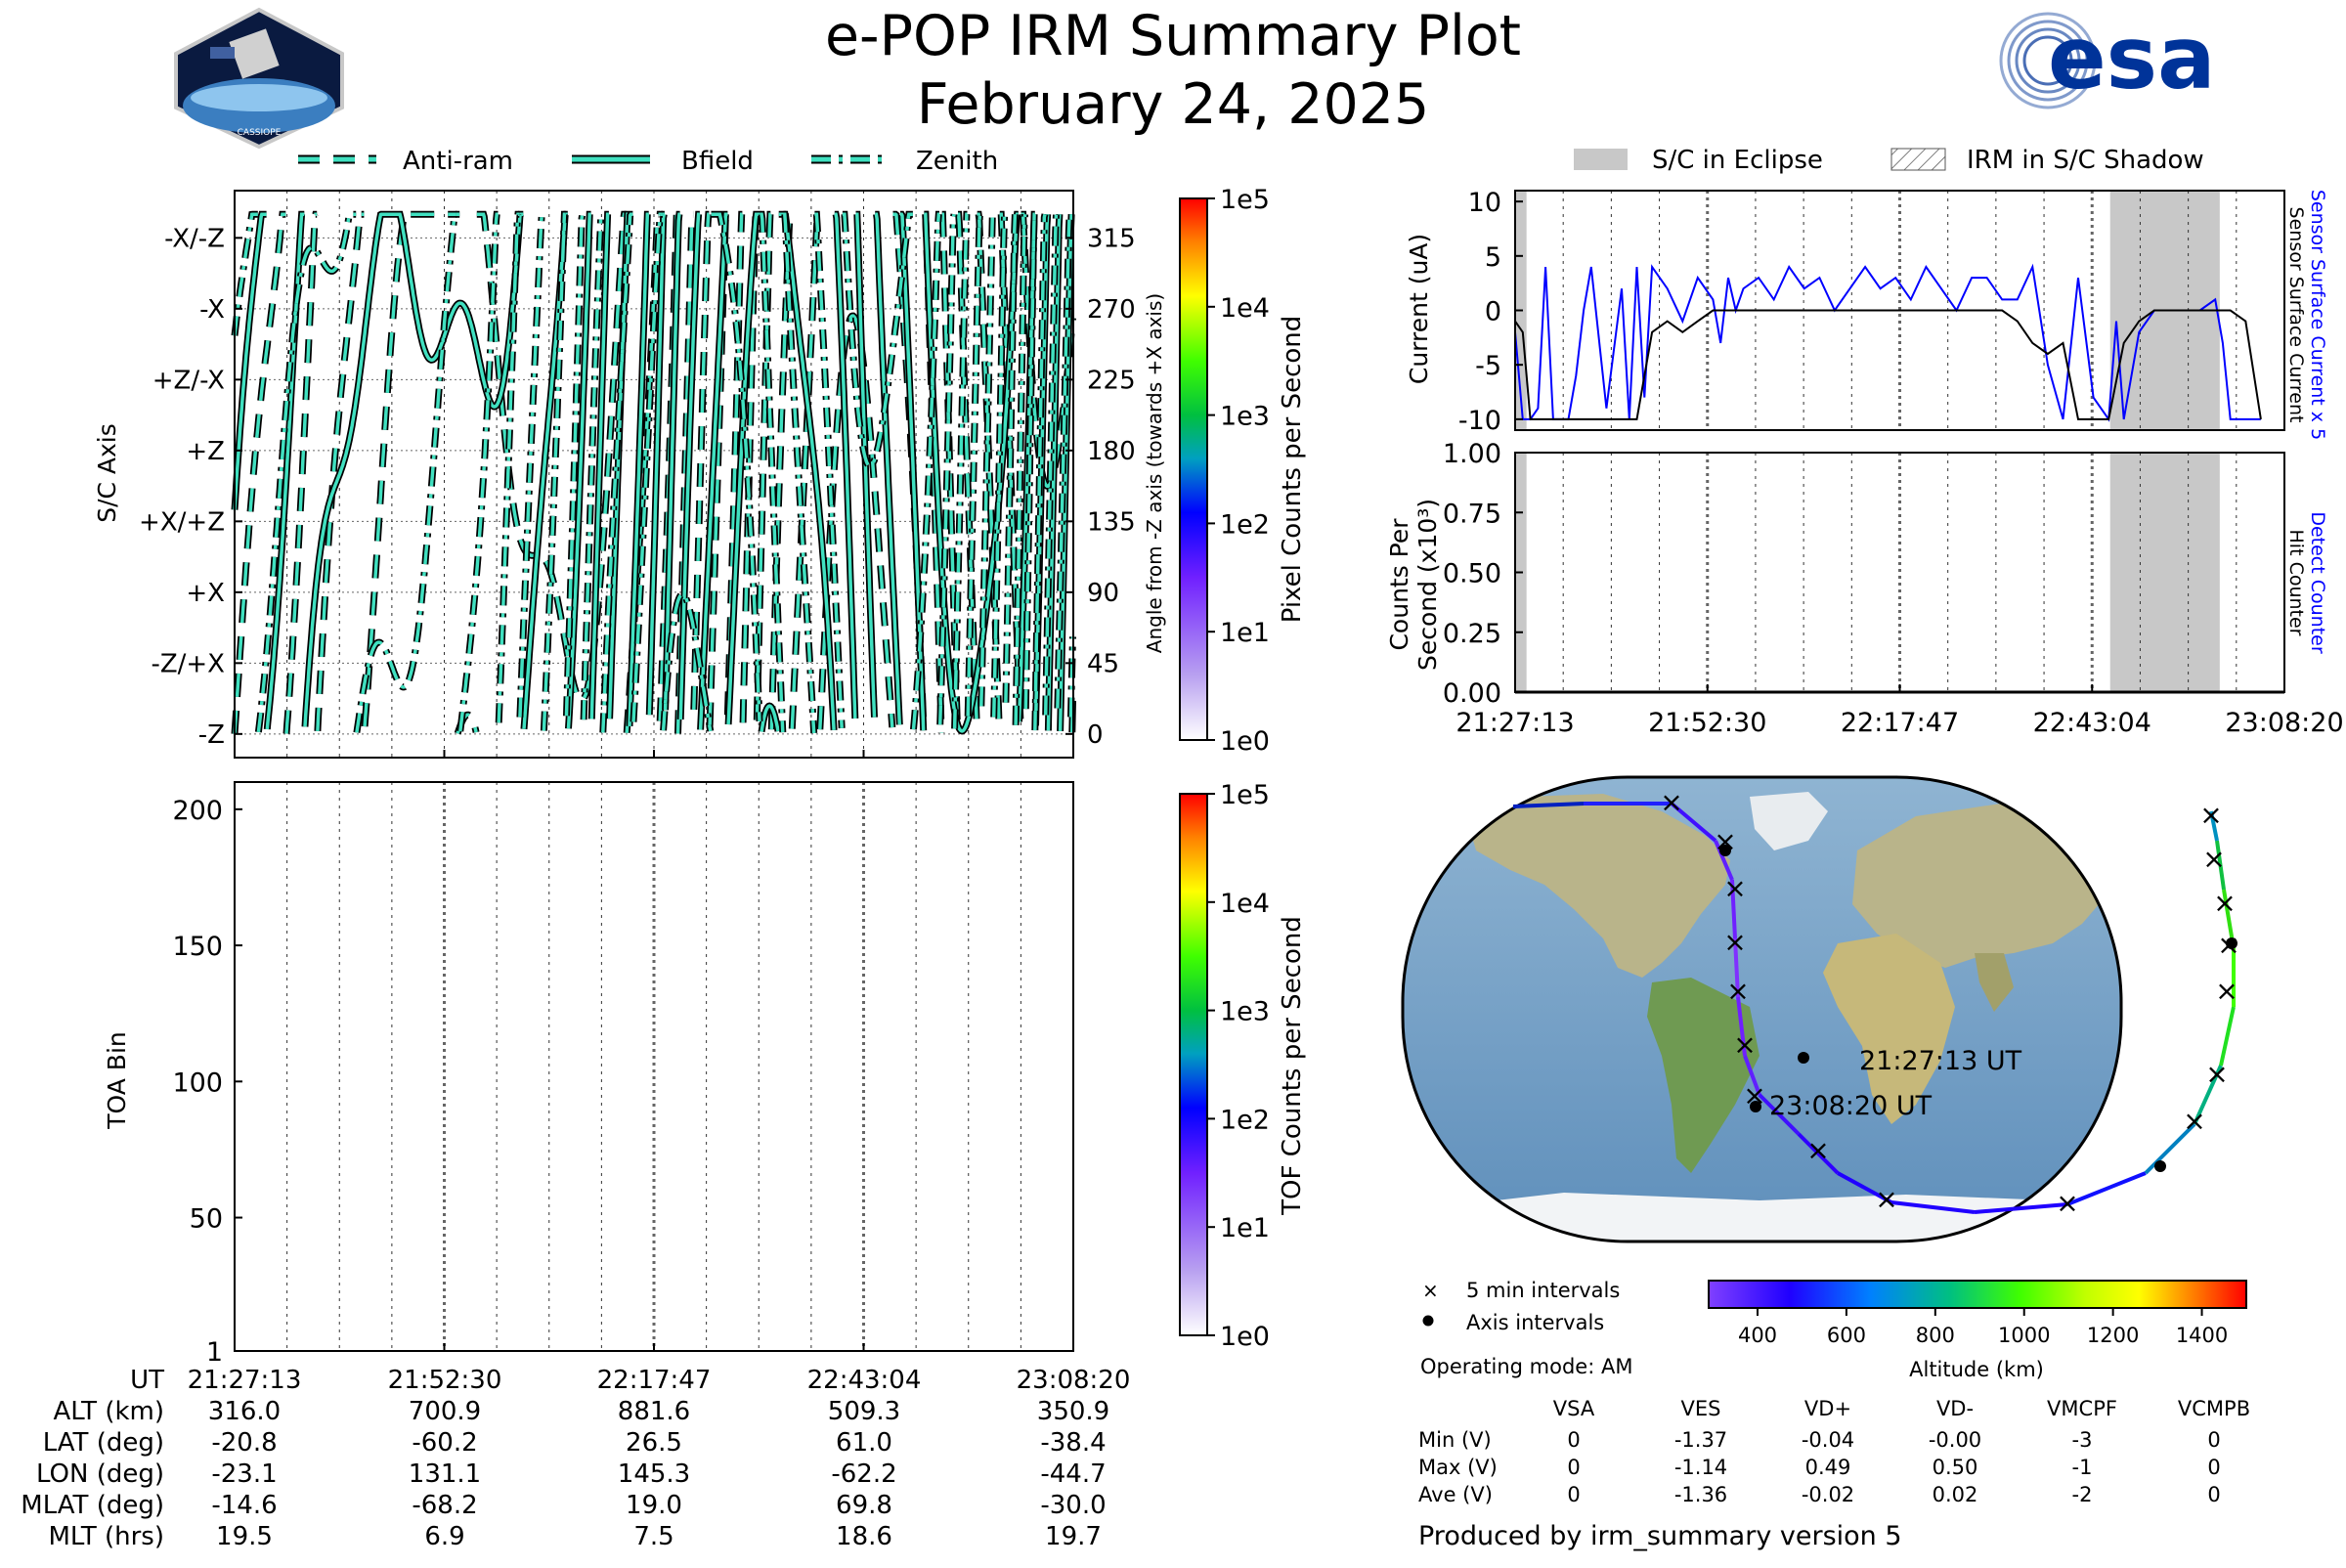 The height and width of the screenshot is (1568, 2346). What do you see at coordinates (1955, 1440) in the screenshot?
I see `voltage-cell: -0.00` at bounding box center [1955, 1440].